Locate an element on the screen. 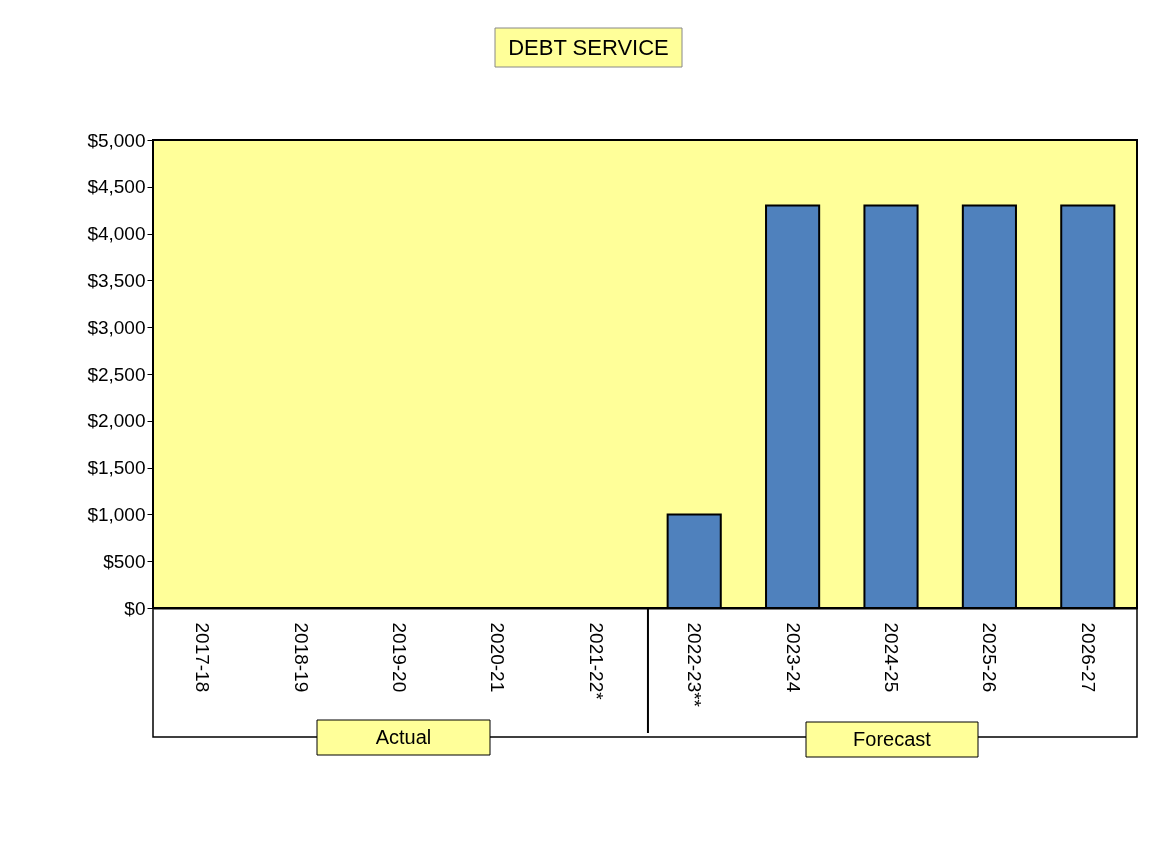 The height and width of the screenshot is (853, 1162). text: Forecast is located at coordinates (892, 738).